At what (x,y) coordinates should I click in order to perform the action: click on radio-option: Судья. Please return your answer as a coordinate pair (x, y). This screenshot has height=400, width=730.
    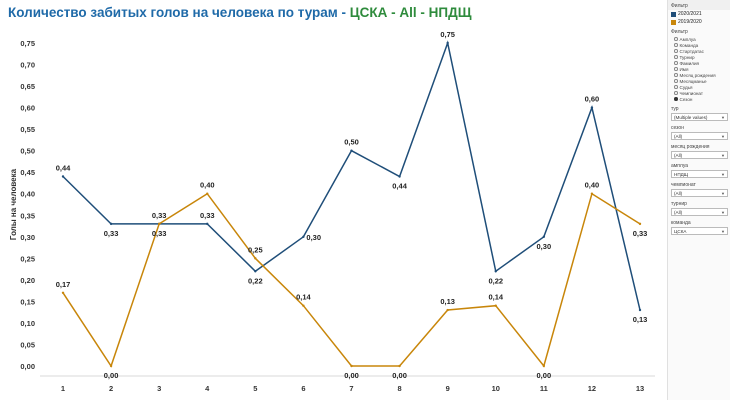
    Looking at the image, I should click on (699, 87).